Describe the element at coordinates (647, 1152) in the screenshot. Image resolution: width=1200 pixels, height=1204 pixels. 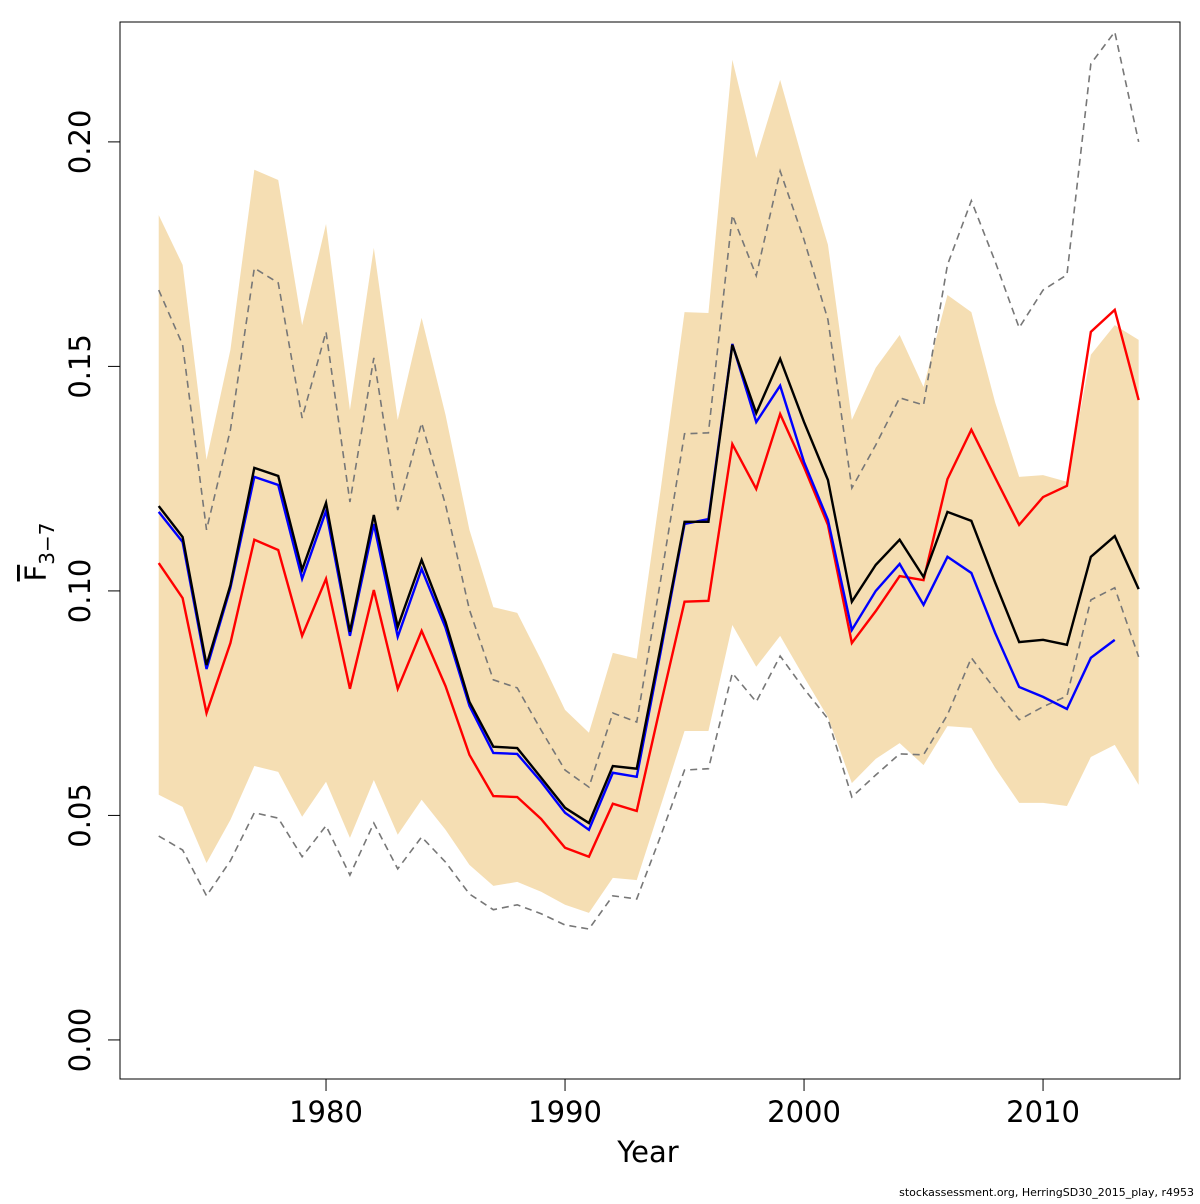
I see `x-axis-label: Year` at that location.